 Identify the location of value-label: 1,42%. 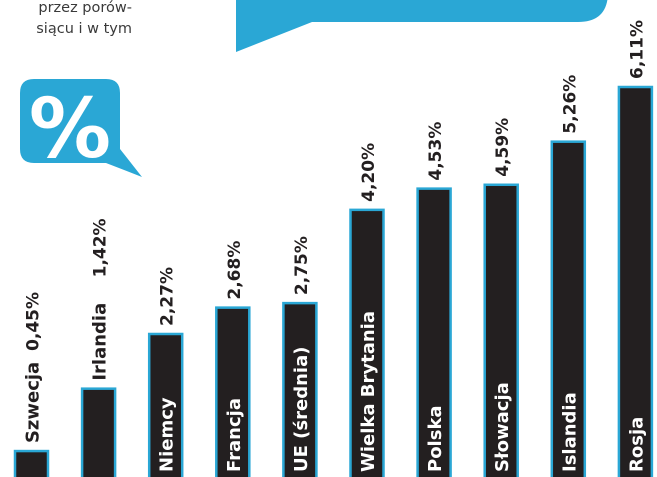
(101, 247).